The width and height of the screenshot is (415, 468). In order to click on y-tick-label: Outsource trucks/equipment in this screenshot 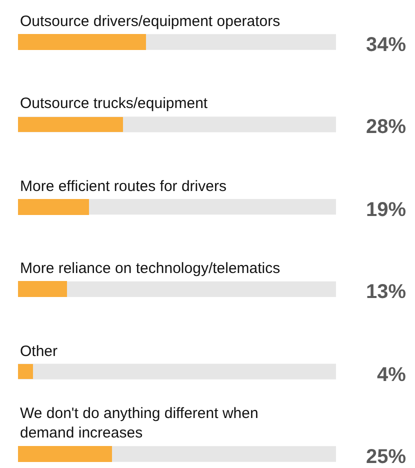, I will do `click(114, 103)`.